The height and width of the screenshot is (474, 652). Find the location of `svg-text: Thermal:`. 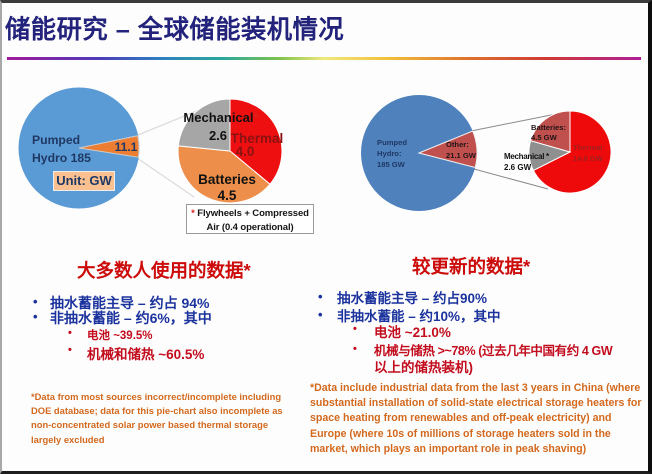

svg-text: Thermal: is located at coordinates (589, 147).